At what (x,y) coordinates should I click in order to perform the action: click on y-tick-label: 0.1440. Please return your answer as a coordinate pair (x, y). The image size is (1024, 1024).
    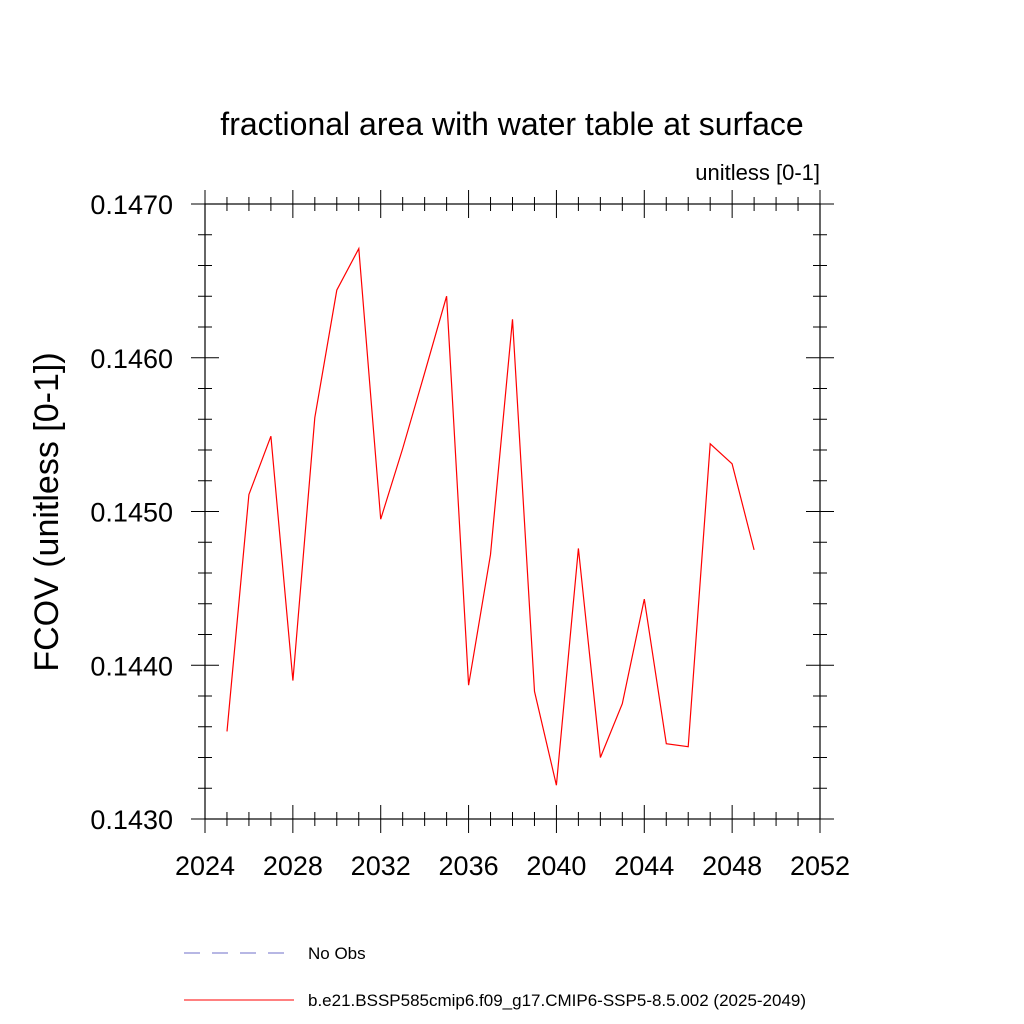
    Looking at the image, I should click on (131, 666).